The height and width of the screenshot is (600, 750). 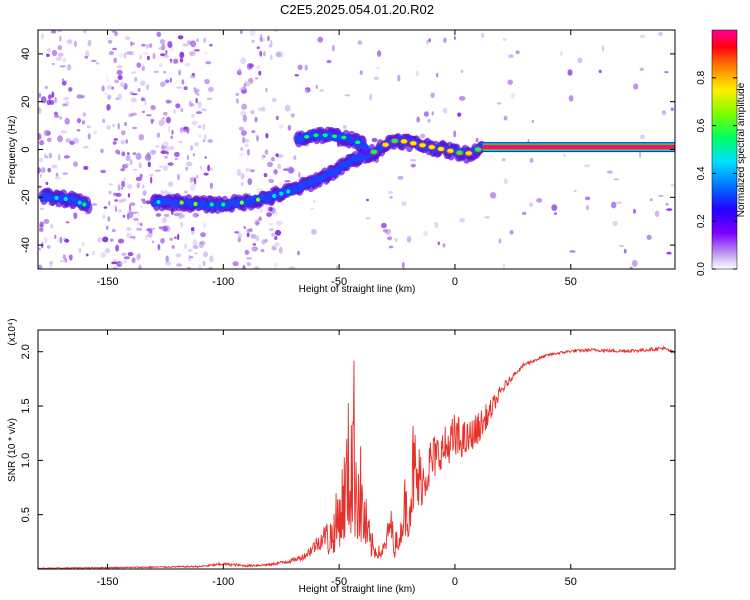 I want to click on colorbar-tick-label: 0.4, so click(x=701, y=173).